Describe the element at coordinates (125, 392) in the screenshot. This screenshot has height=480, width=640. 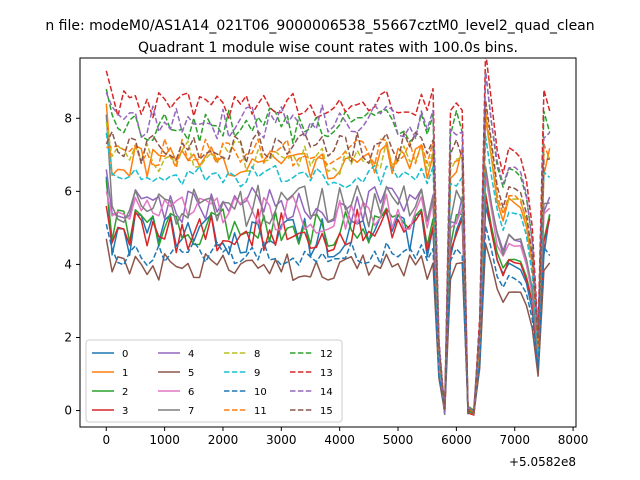
I see `legend-label: 2` at that location.